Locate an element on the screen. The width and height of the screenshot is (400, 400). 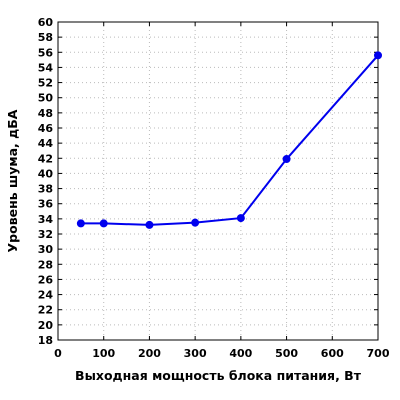
x-tick-label: 300 is located at coordinates (195, 353).